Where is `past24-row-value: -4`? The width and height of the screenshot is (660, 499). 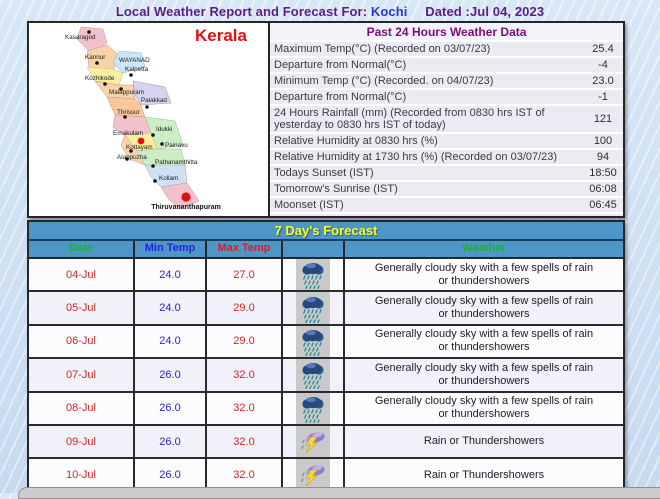 past24-row-value: -4 is located at coordinates (603, 65).